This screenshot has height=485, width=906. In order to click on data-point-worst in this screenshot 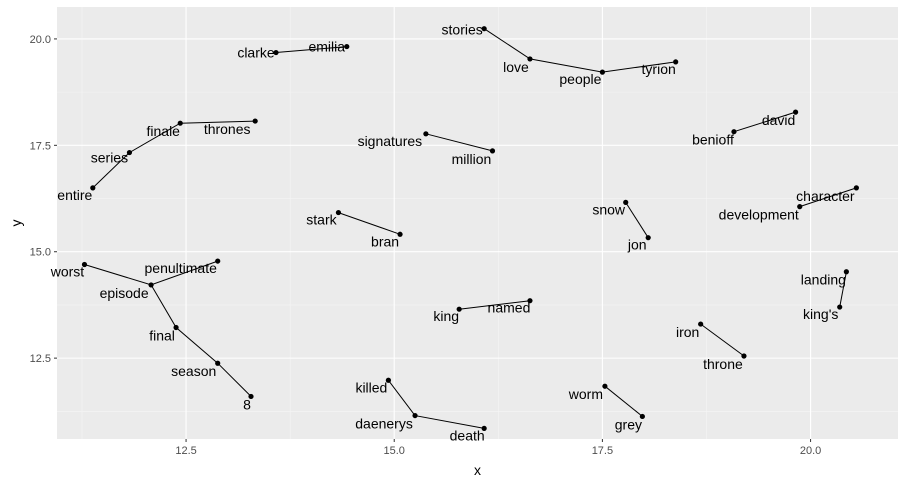, I will do `click(84, 264)`.